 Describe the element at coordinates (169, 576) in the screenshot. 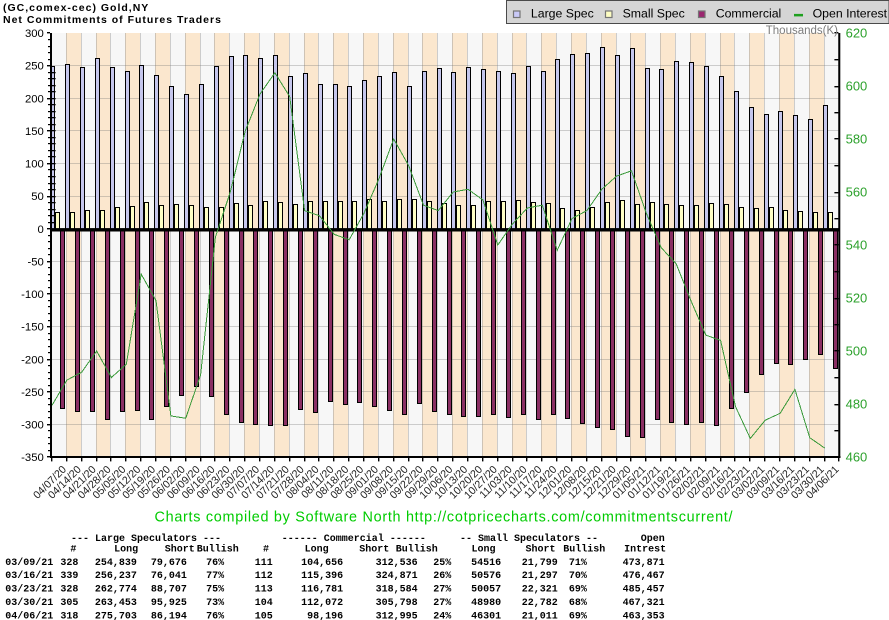

I see `svg-text: 76,041` at that location.